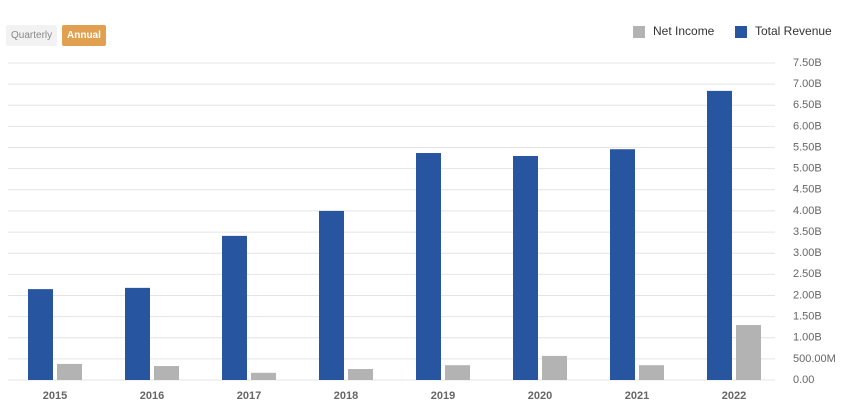 This screenshot has height=413, width=843. Describe the element at coordinates (807, 295) in the screenshot. I see `y-tick-label: 2.00B` at that location.